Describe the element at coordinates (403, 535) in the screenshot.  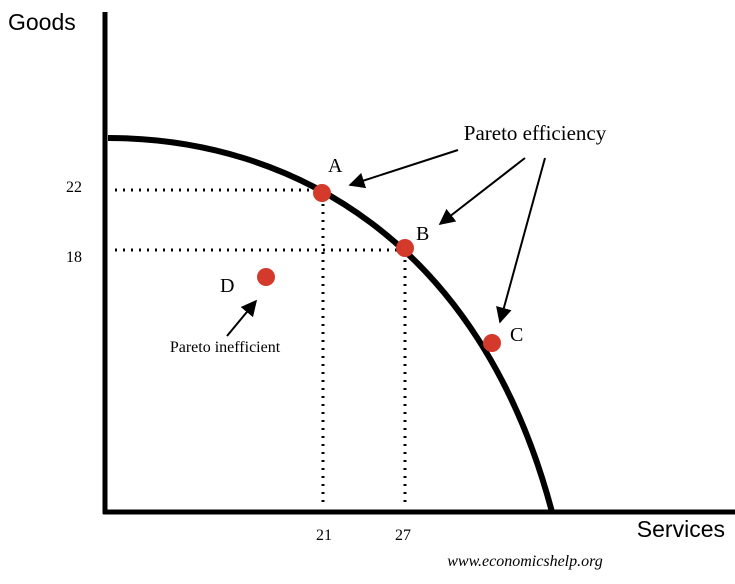
I see `x-tick-label: 27` at that location.